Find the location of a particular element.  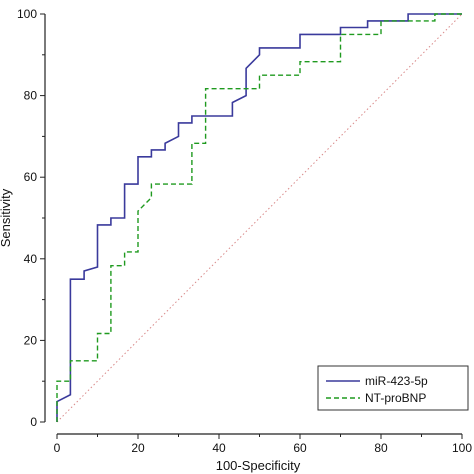

y-tick-label: 100 is located at coordinates (27, 14).